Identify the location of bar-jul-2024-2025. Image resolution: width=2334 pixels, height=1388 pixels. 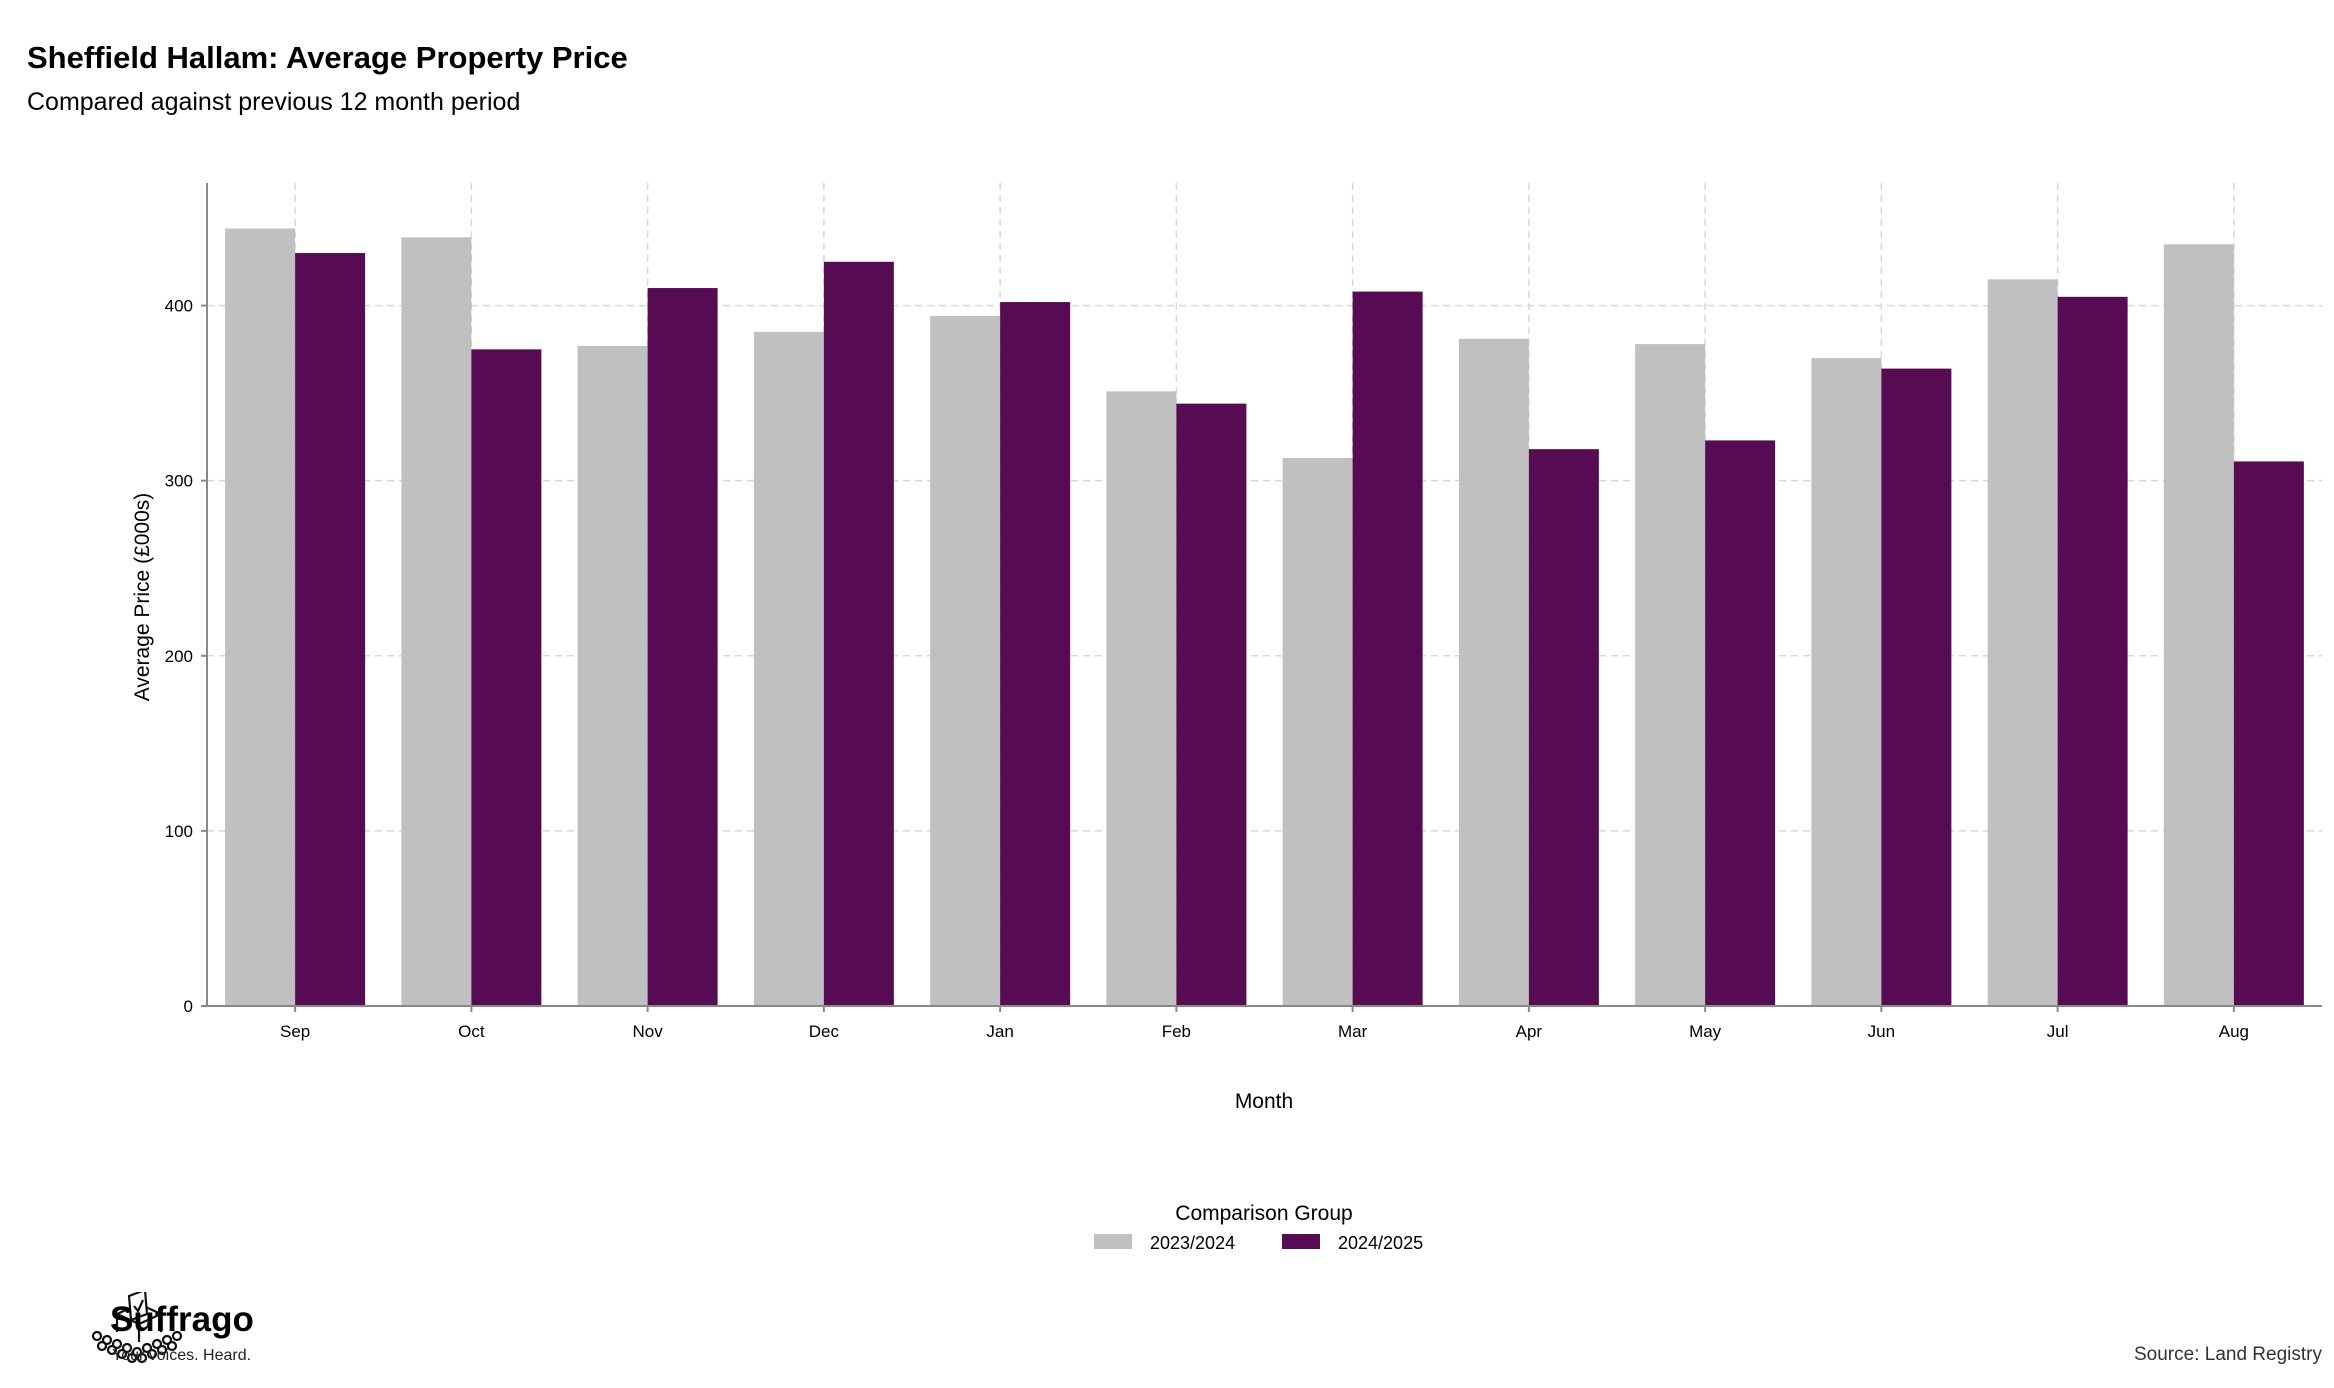
(2092, 651).